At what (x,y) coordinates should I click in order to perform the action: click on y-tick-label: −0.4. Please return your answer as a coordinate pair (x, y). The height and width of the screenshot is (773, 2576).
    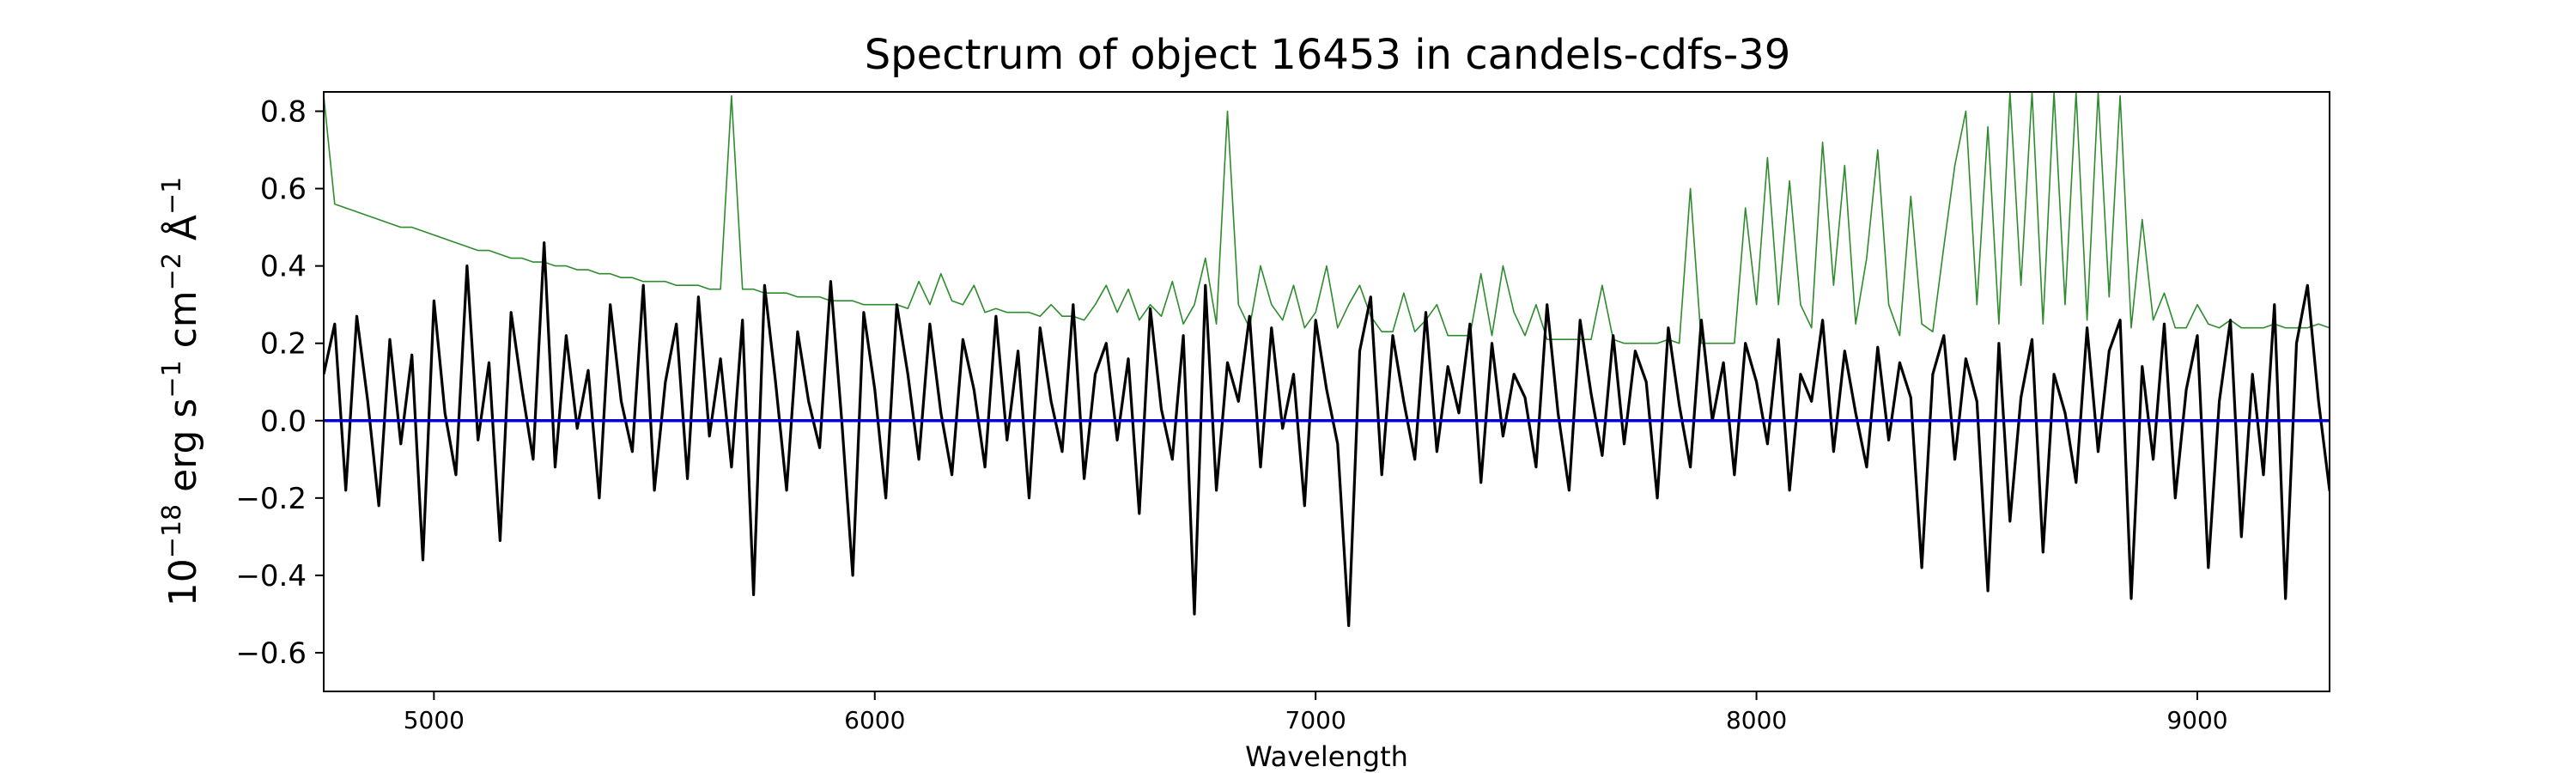
    Looking at the image, I should click on (271, 576).